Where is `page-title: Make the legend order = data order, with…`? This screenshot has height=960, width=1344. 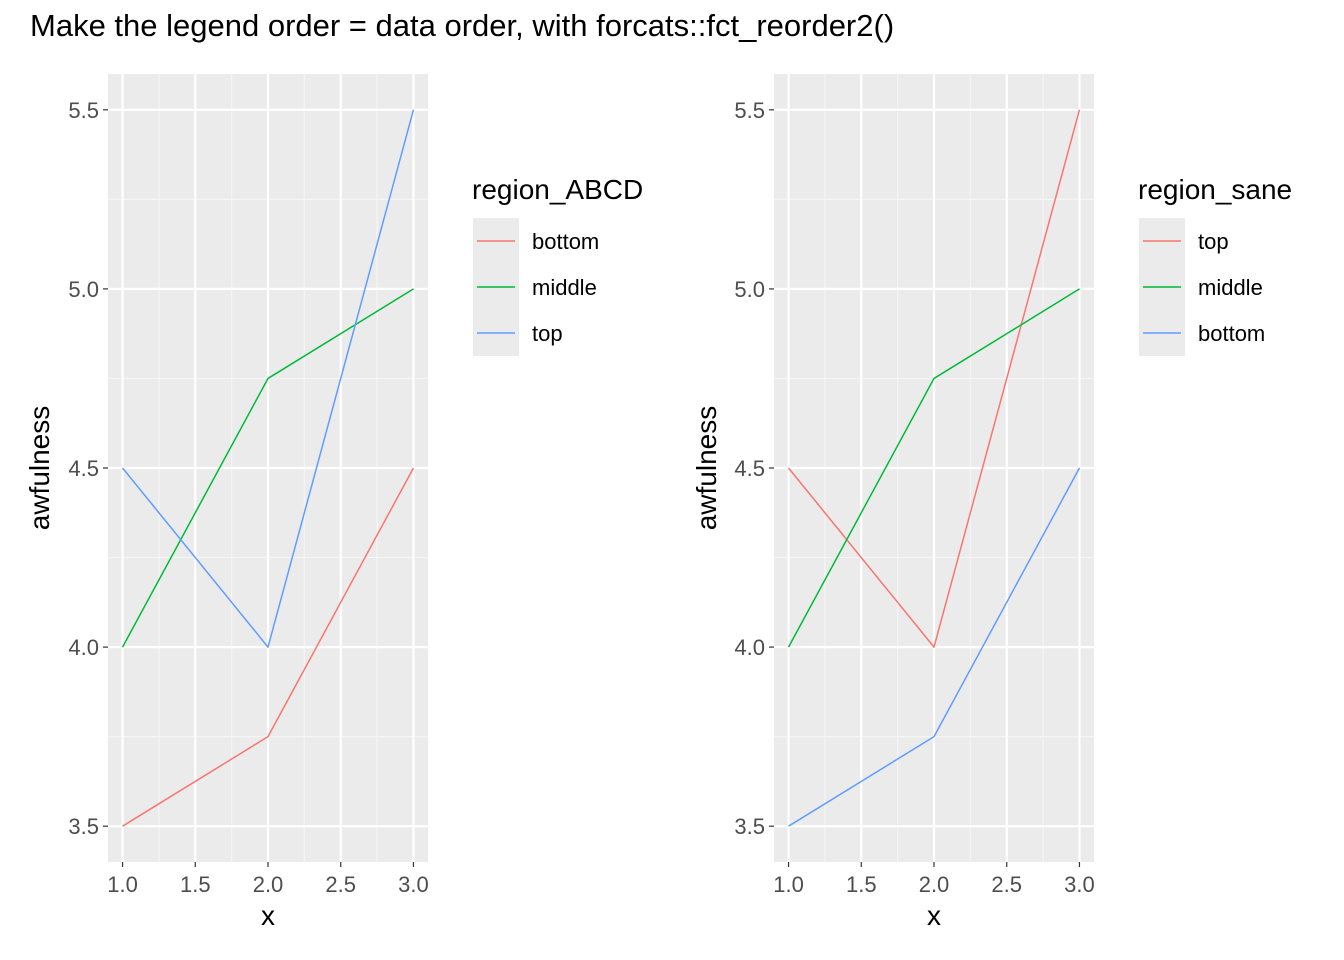
page-title: Make the legend order = data order, with… is located at coordinates (462, 25).